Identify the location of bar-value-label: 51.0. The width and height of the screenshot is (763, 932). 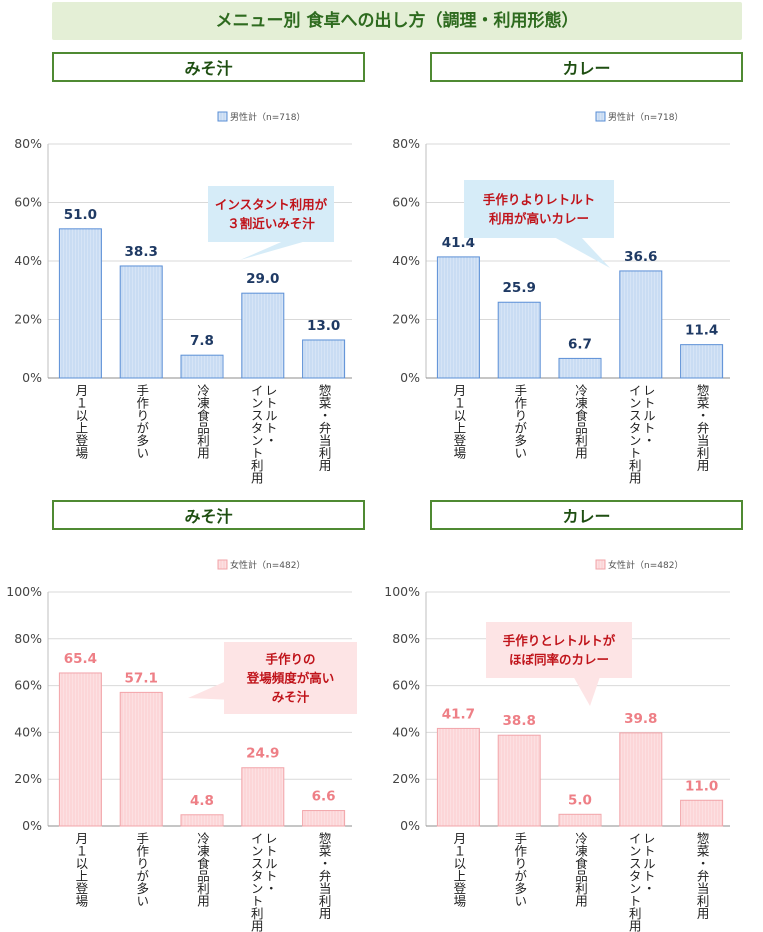
(80, 215).